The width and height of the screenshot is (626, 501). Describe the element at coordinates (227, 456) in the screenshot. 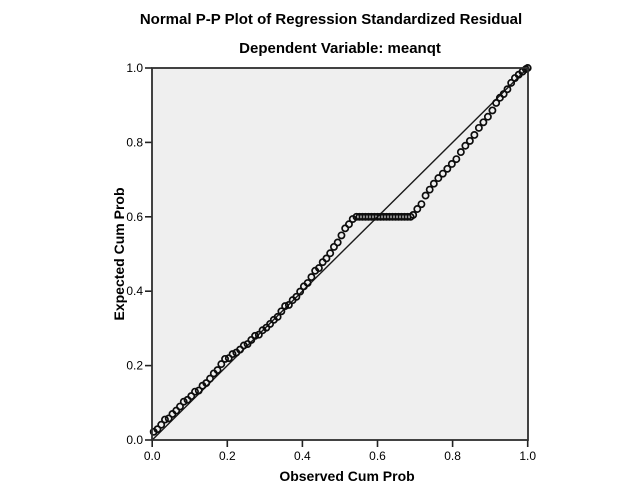

I see `x-tick-label: 0.2` at that location.